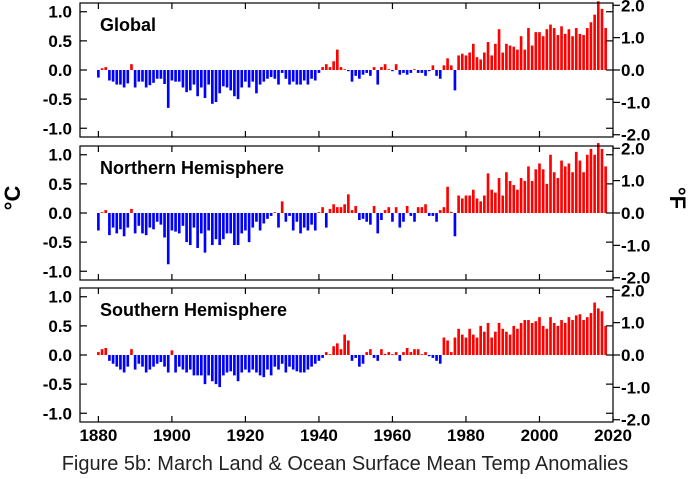 This screenshot has width=691, height=479. I want to click on bar-1992, so click(510, 344).